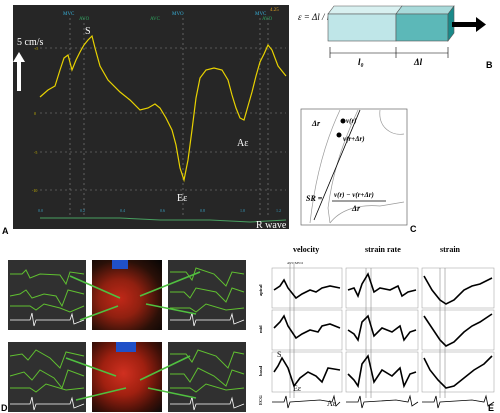 This screenshot has height=413, width=500. I want to click on ecg-trace-a, so click(163, 220).